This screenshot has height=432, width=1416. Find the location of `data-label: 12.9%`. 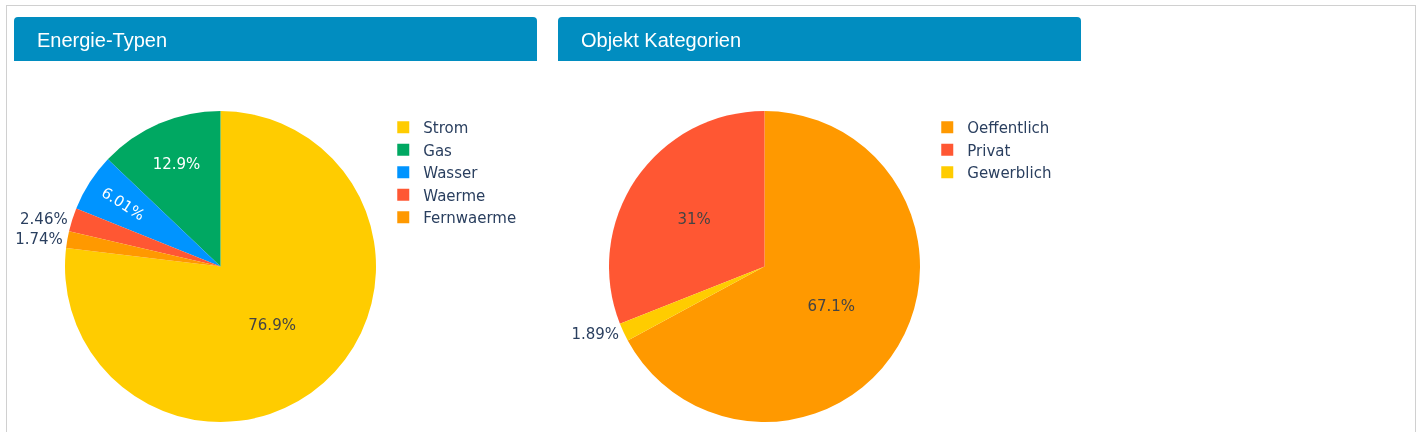

data-label: 12.9% is located at coordinates (176, 164).